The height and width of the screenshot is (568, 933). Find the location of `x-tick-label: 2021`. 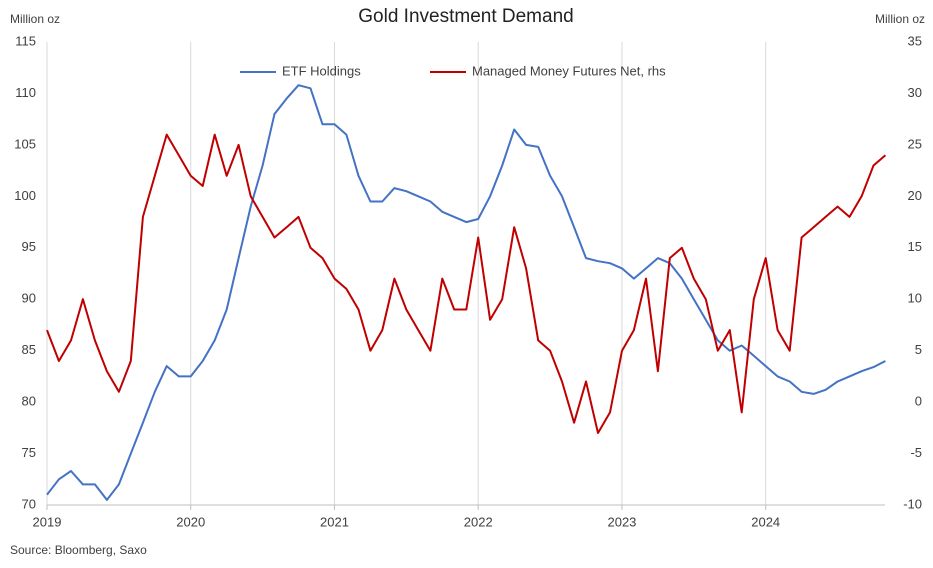

x-tick-label: 2021 is located at coordinates (334, 521).